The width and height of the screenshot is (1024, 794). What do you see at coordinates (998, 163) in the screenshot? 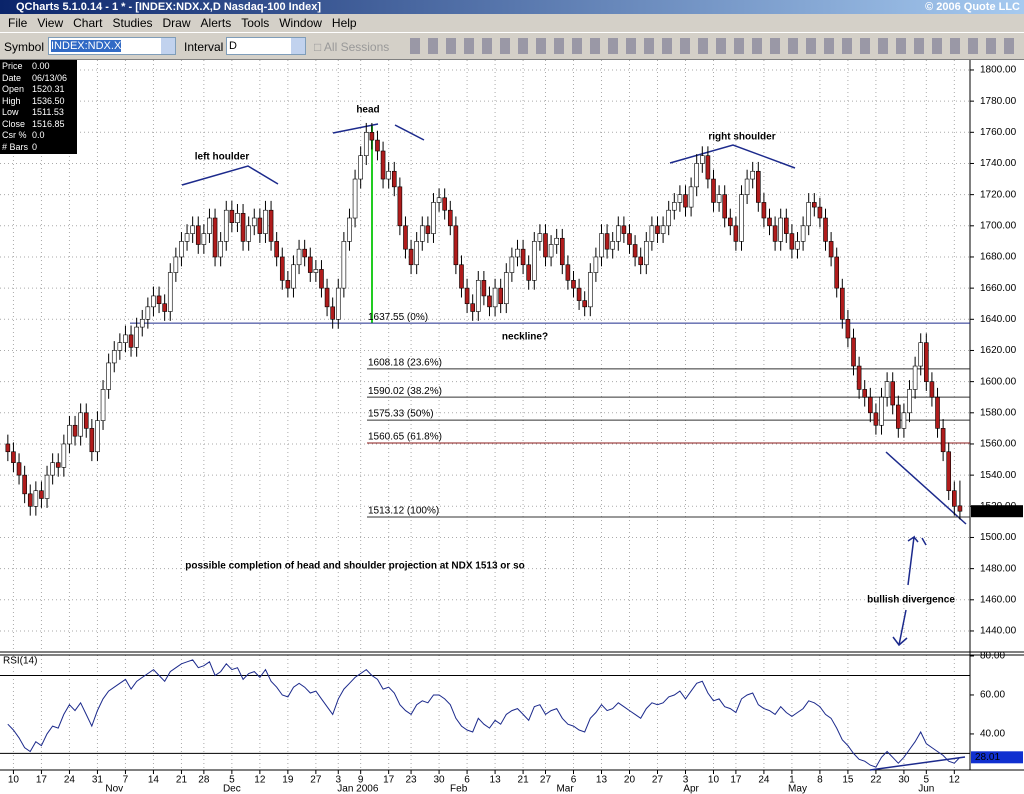
I see `y-tick-label: 1740.00` at bounding box center [998, 163].